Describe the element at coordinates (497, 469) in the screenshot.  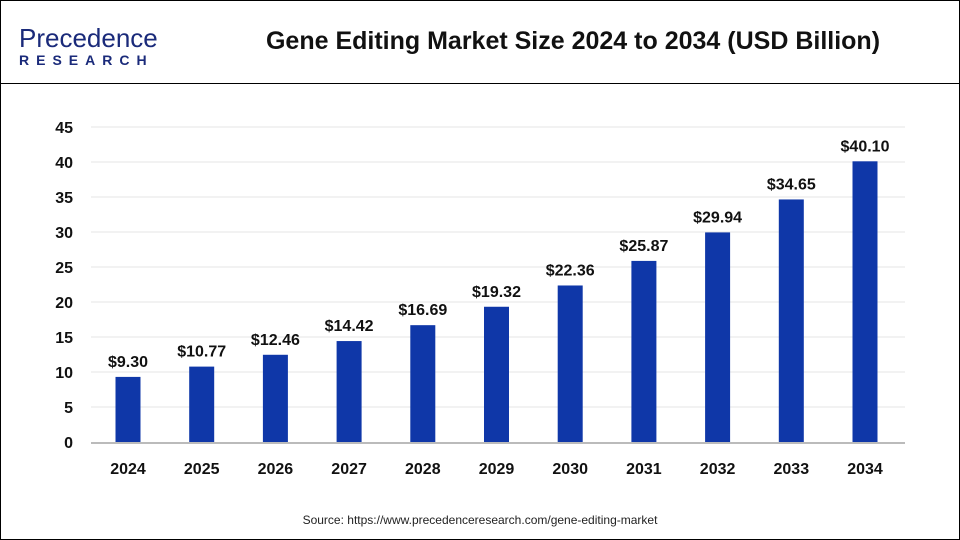
I see `x-tick-label: 2029` at that location.